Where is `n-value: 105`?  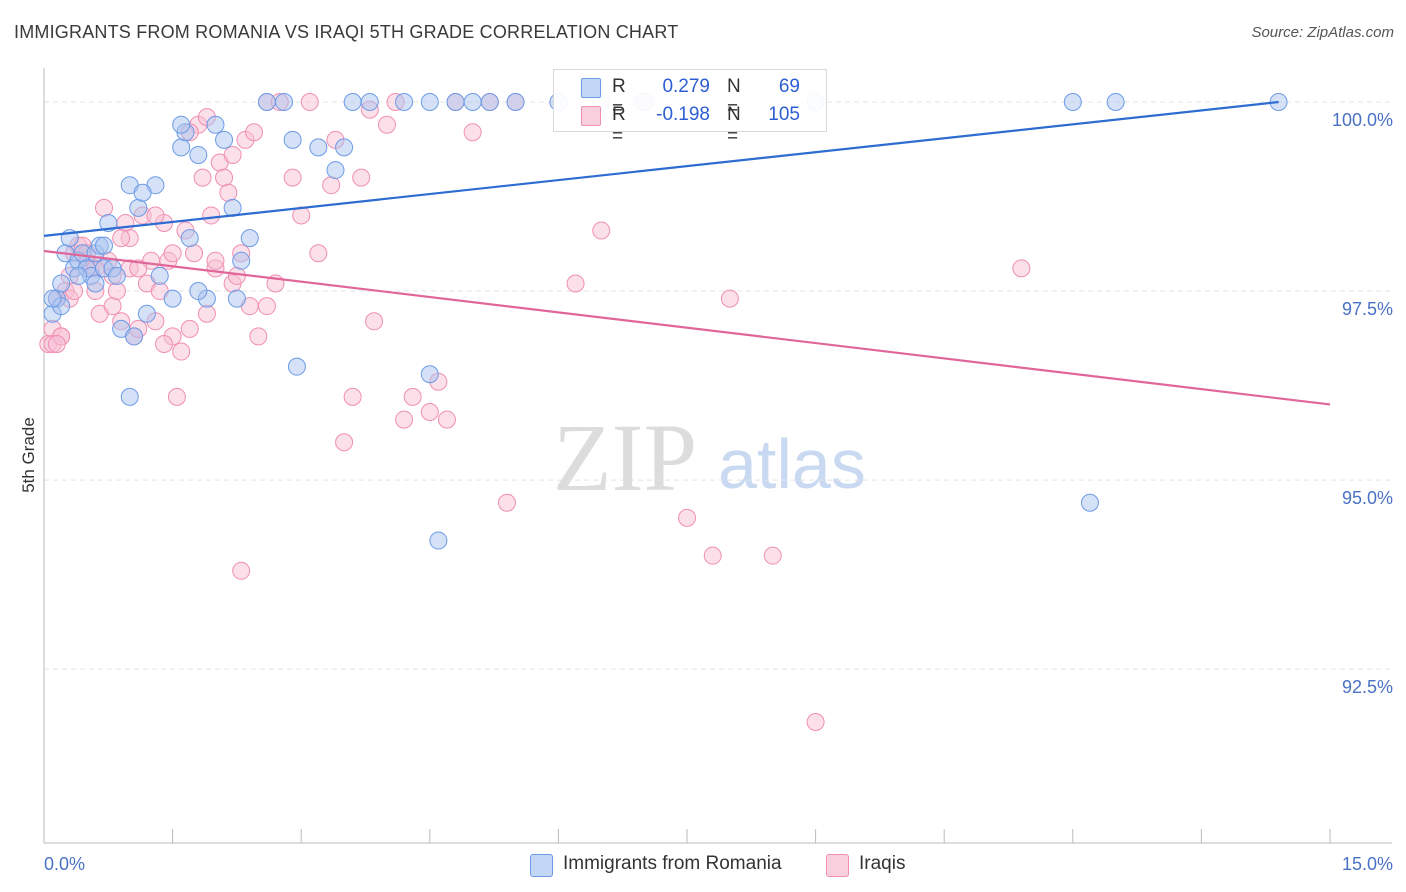 n-value: 105 is located at coordinates (784, 114).